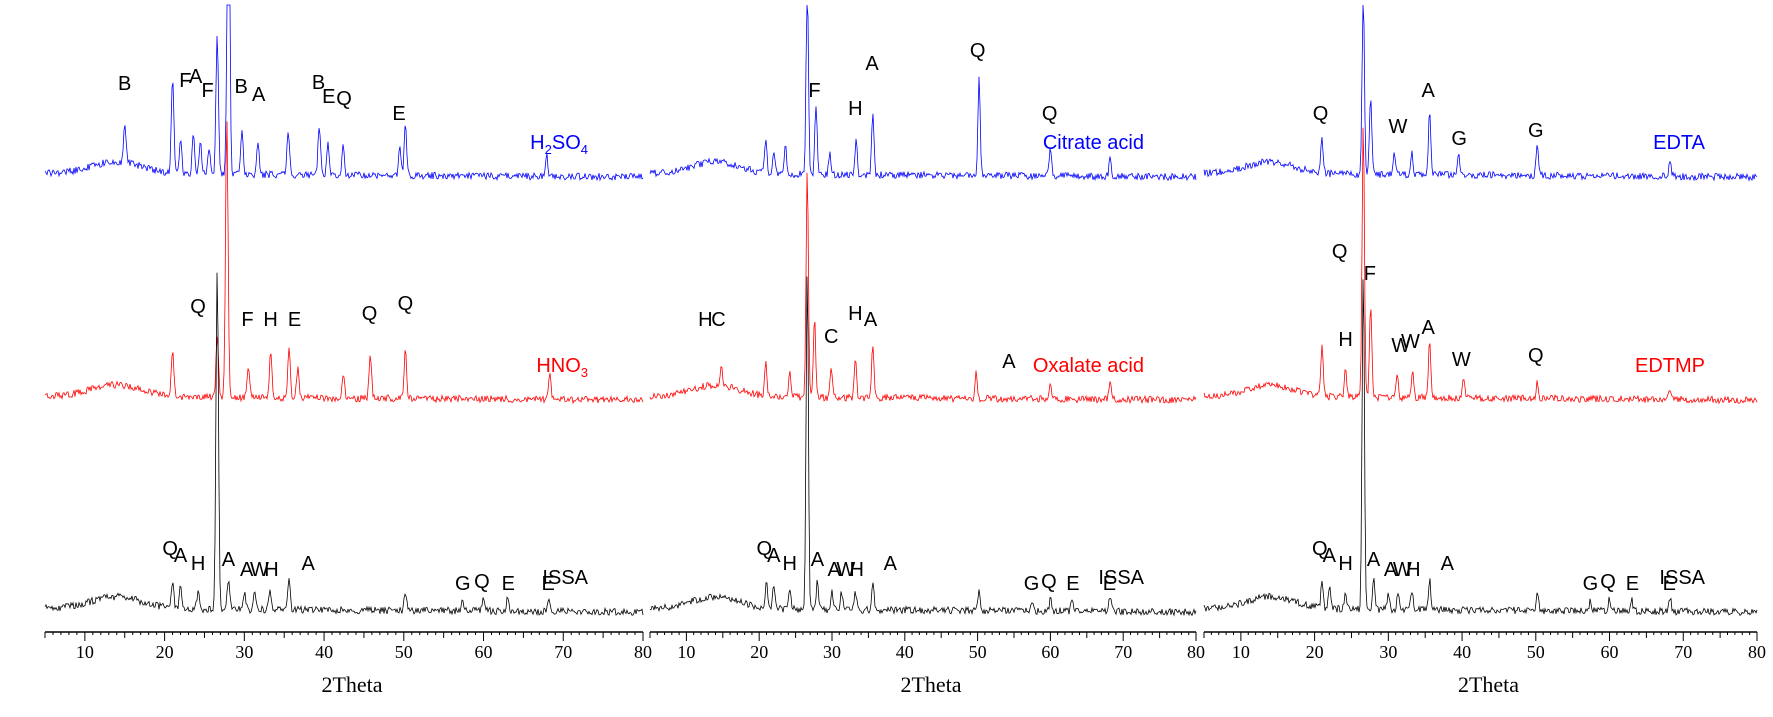 The image size is (1773, 717). What do you see at coordinates (1480, 93) in the screenshot?
I see `series-line-edta` at bounding box center [1480, 93].